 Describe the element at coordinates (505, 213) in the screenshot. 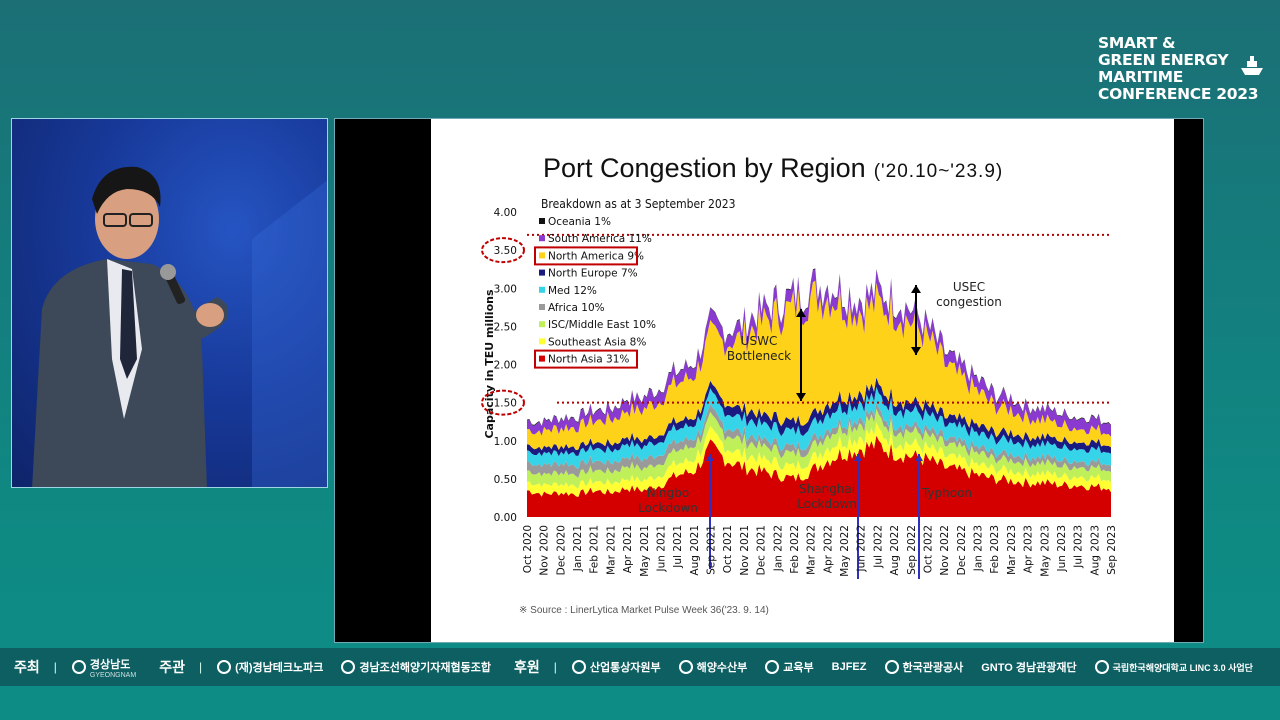

I see `y-tick-label: 4.00` at that location.